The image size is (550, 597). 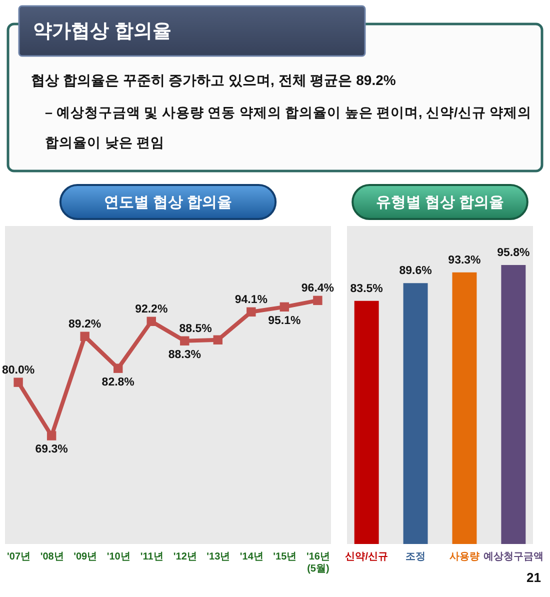 I want to click on x-tick-label: '11년, so click(x=152, y=557).